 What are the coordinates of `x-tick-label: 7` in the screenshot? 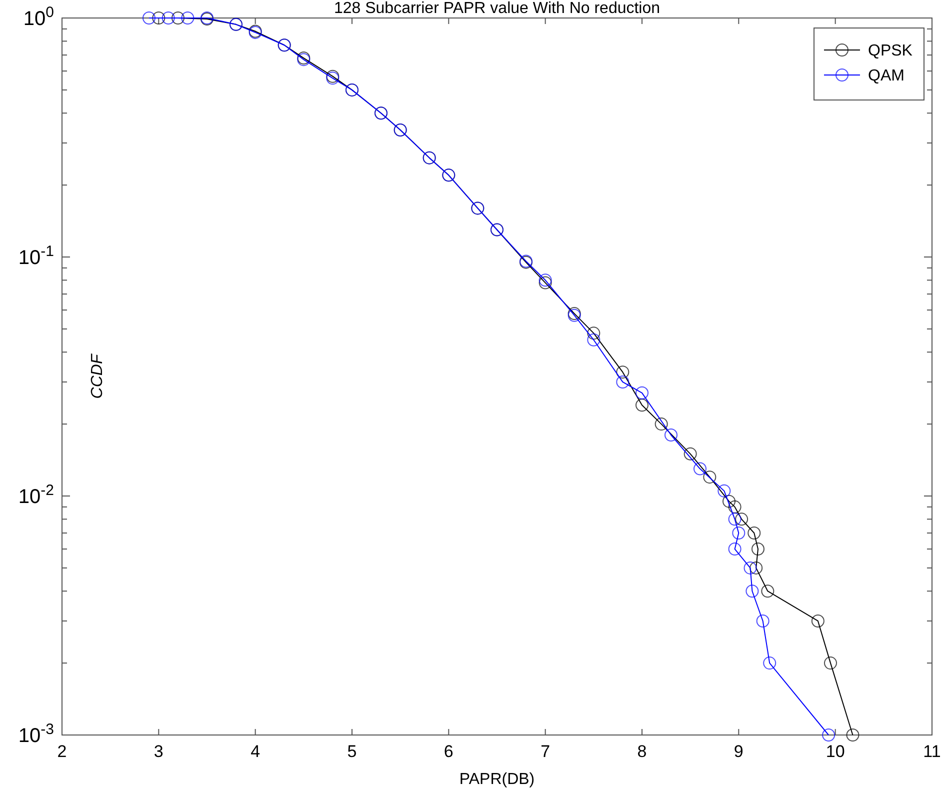 It's located at (545, 751).